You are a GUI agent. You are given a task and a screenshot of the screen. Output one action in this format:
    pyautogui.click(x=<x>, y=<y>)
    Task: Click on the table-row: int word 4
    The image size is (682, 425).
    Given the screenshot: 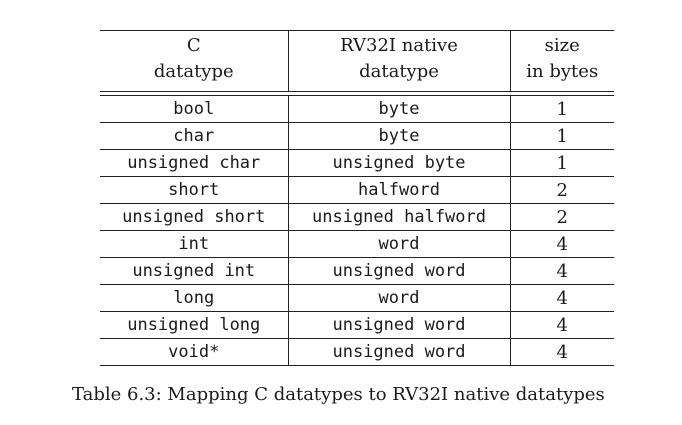 What is the action you would take?
    pyautogui.click(x=357, y=244)
    